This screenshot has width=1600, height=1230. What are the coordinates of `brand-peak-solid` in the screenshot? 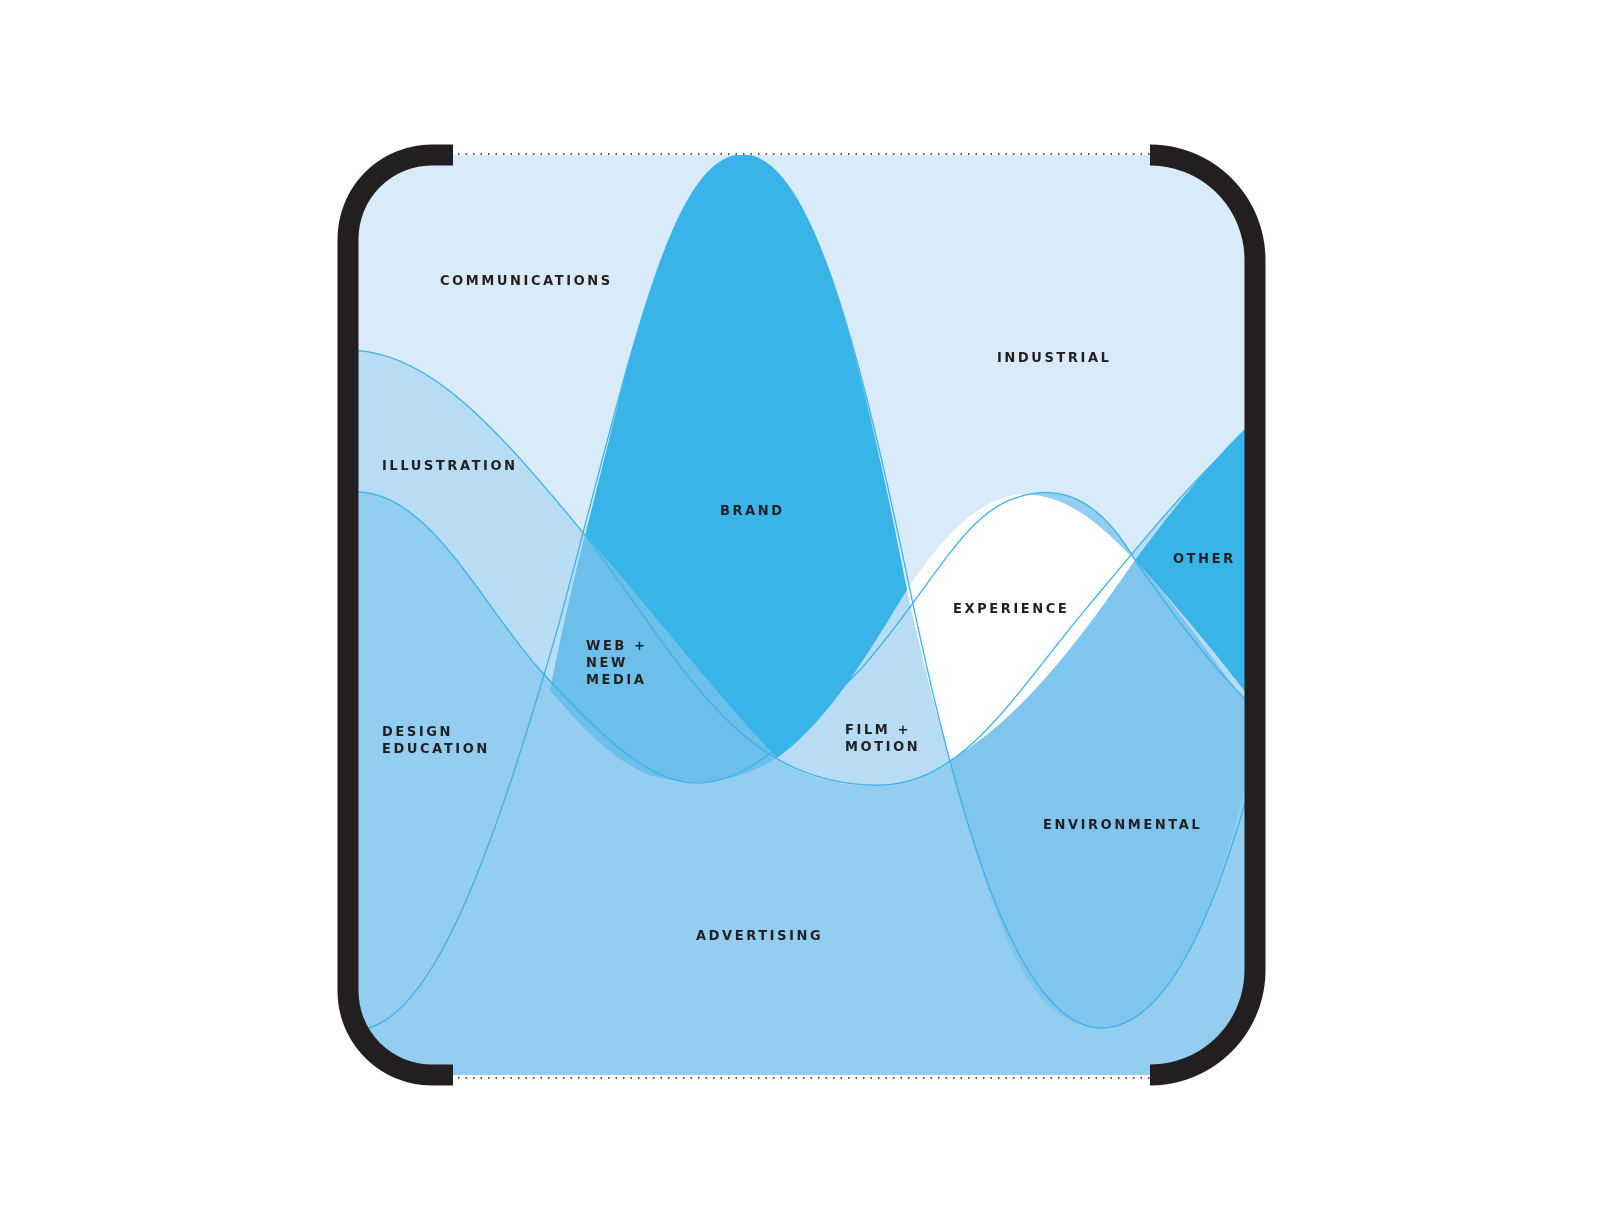 It's located at (746, 456).